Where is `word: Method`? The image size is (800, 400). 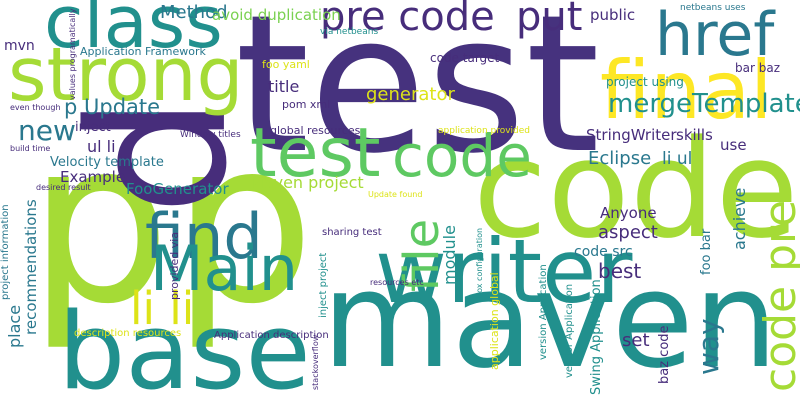 word: Method is located at coordinates (194, 12).